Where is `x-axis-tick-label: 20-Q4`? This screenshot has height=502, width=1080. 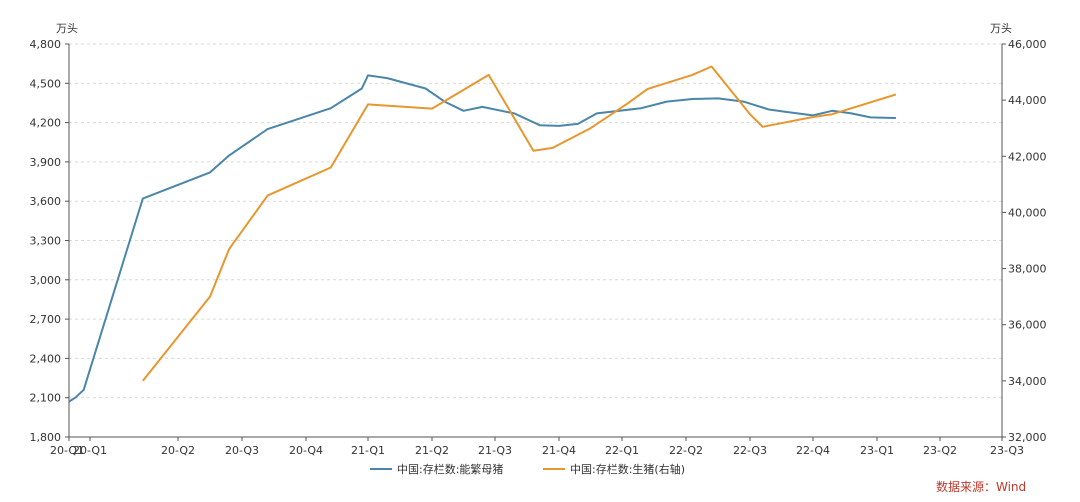
x-axis-tick-label: 20-Q4 is located at coordinates (306, 450).